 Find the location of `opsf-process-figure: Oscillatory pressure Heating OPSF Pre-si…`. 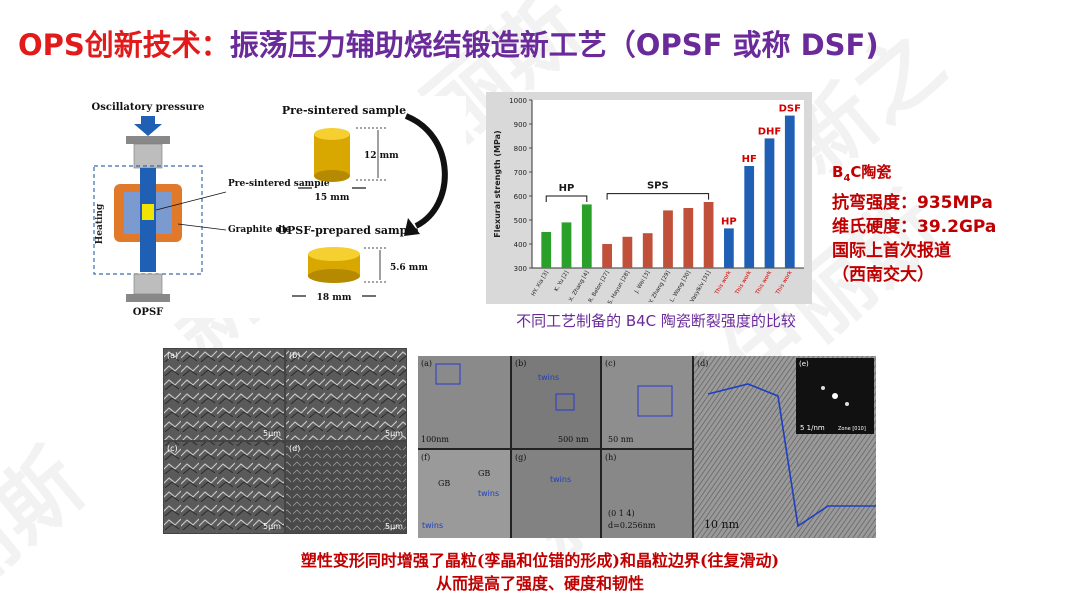

opsf-process-figure: Oscillatory pressure Heating OPSF Pre-si… is located at coordinates (276, 207).